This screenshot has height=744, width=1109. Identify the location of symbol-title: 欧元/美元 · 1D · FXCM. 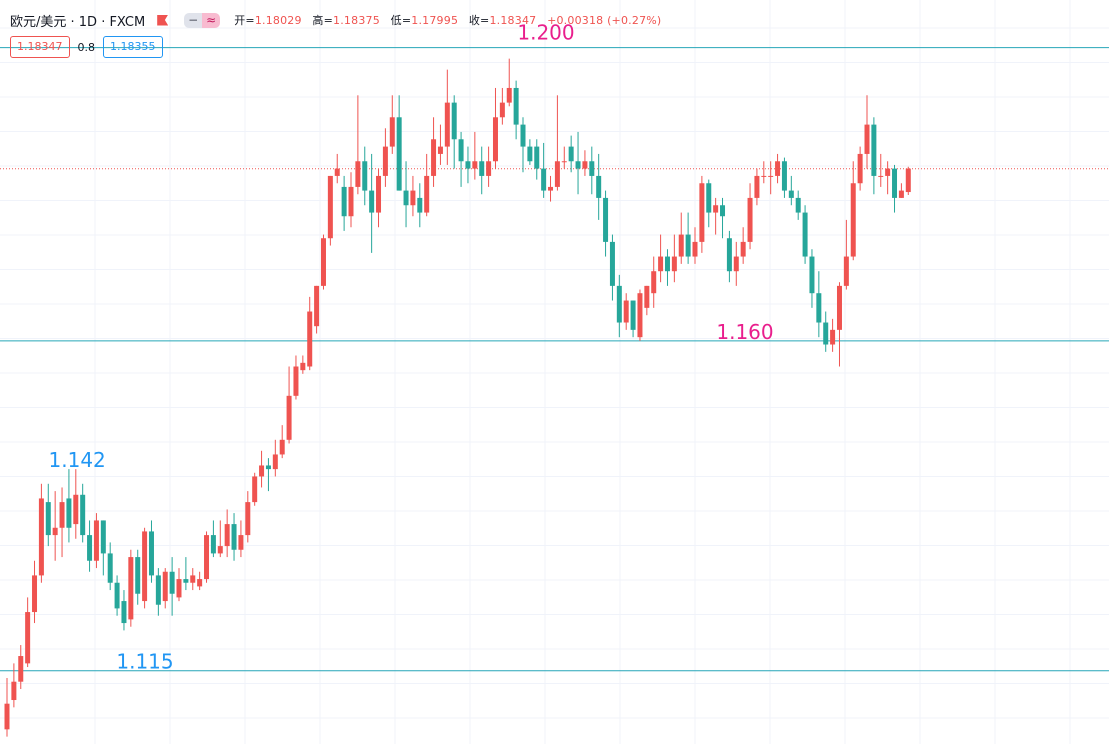
(78, 22).